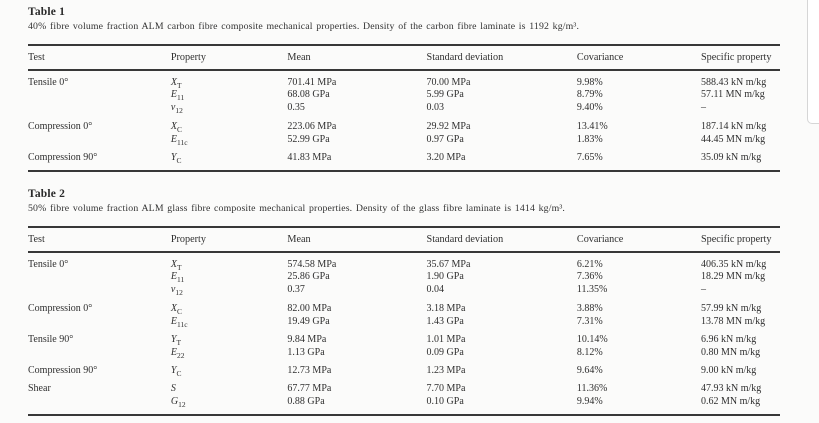 This screenshot has height=423, width=819. What do you see at coordinates (446, 339) in the screenshot?
I see `cell-sd: 1.01 MPa` at bounding box center [446, 339].